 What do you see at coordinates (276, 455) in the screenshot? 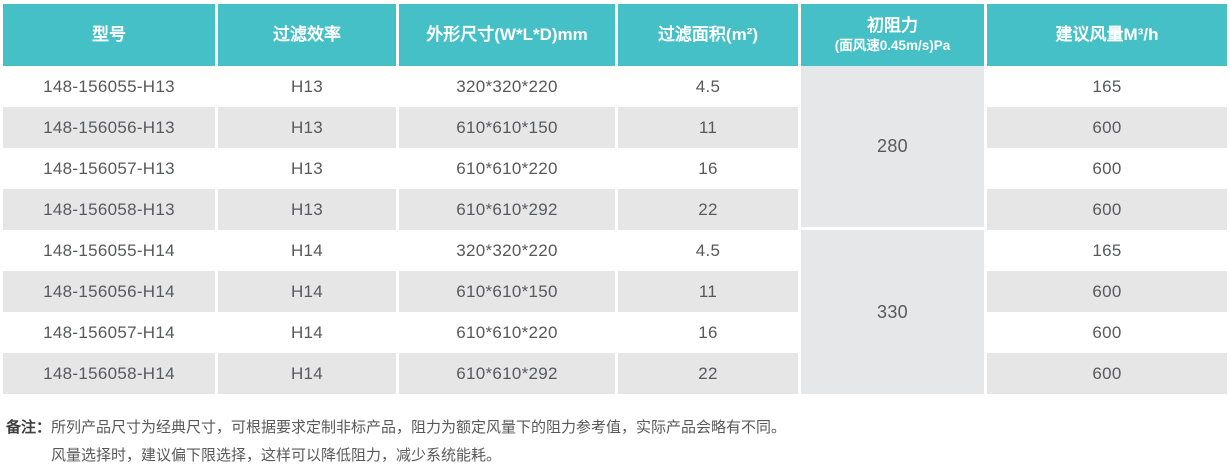
I see `footnote-text-2: 风量选择时，建议偏下限选择，这样可以降低阻力，减少系统能耗。` at bounding box center [276, 455].